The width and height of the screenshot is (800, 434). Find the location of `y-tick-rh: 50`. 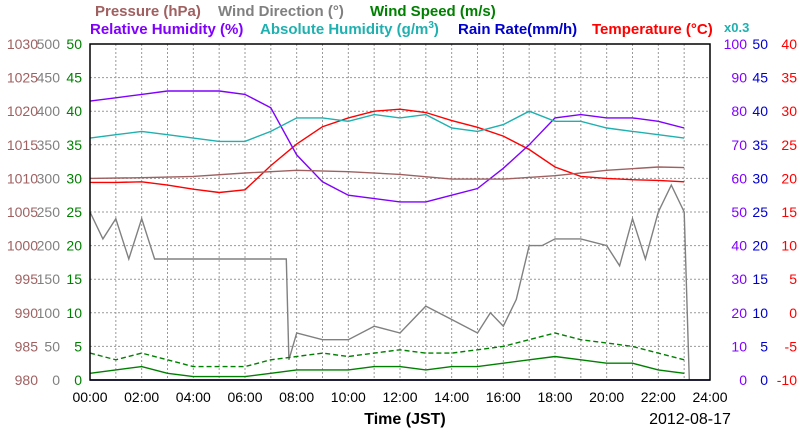

y-tick-rh: 50 is located at coordinates (739, 212).